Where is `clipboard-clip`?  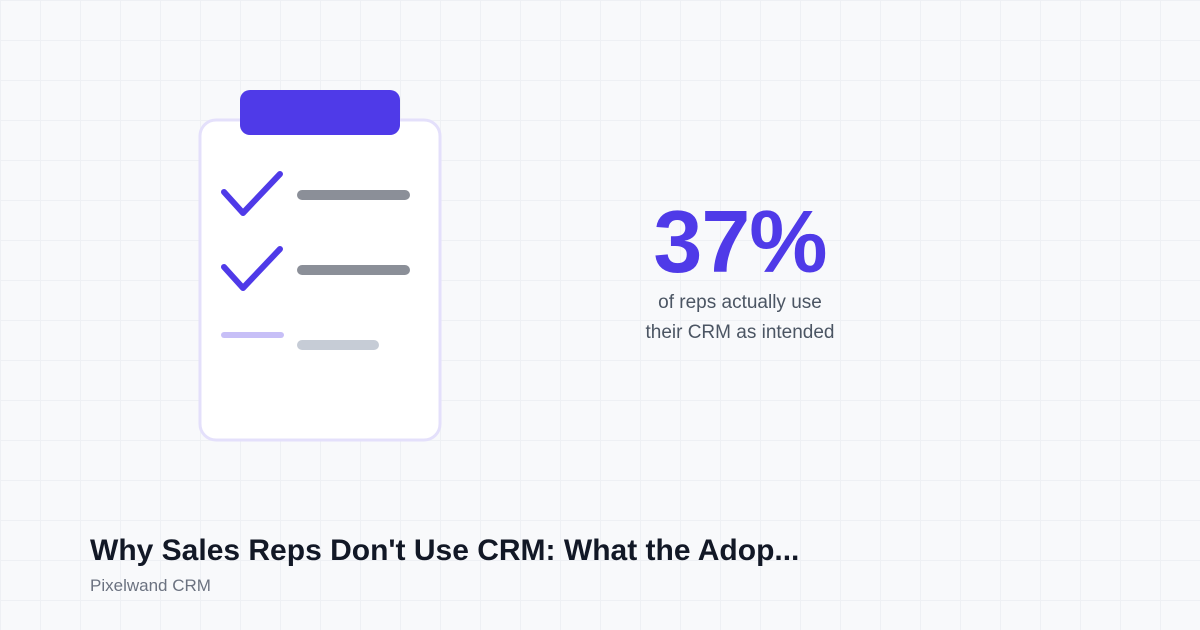 clipboard-clip is located at coordinates (320, 112).